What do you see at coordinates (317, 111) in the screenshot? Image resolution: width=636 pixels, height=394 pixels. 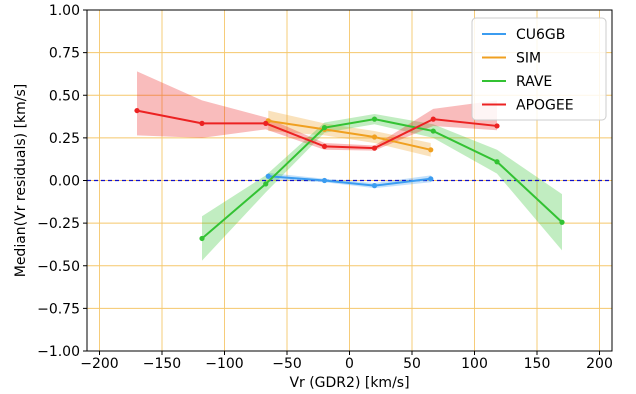 I see `band-apogee` at bounding box center [317, 111].